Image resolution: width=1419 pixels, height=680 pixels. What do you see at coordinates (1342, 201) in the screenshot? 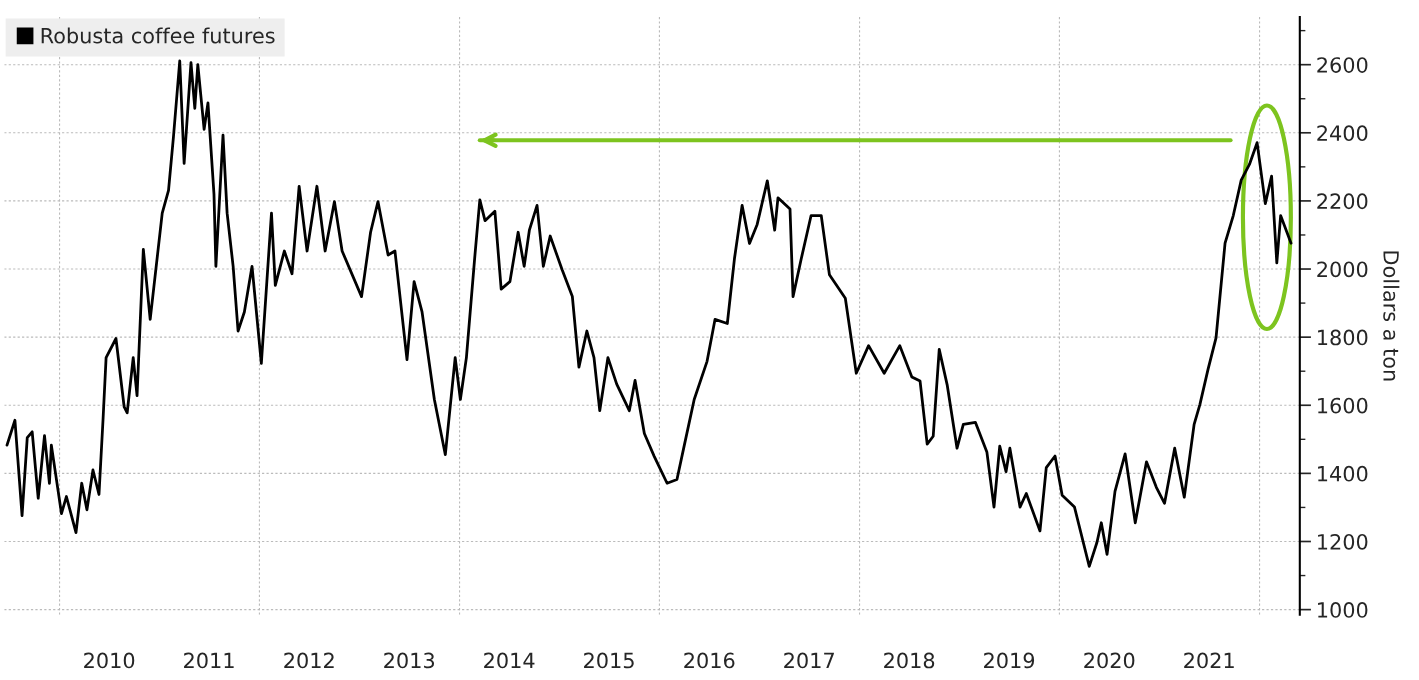
I see `y-tick-label: 2200` at bounding box center [1342, 201].